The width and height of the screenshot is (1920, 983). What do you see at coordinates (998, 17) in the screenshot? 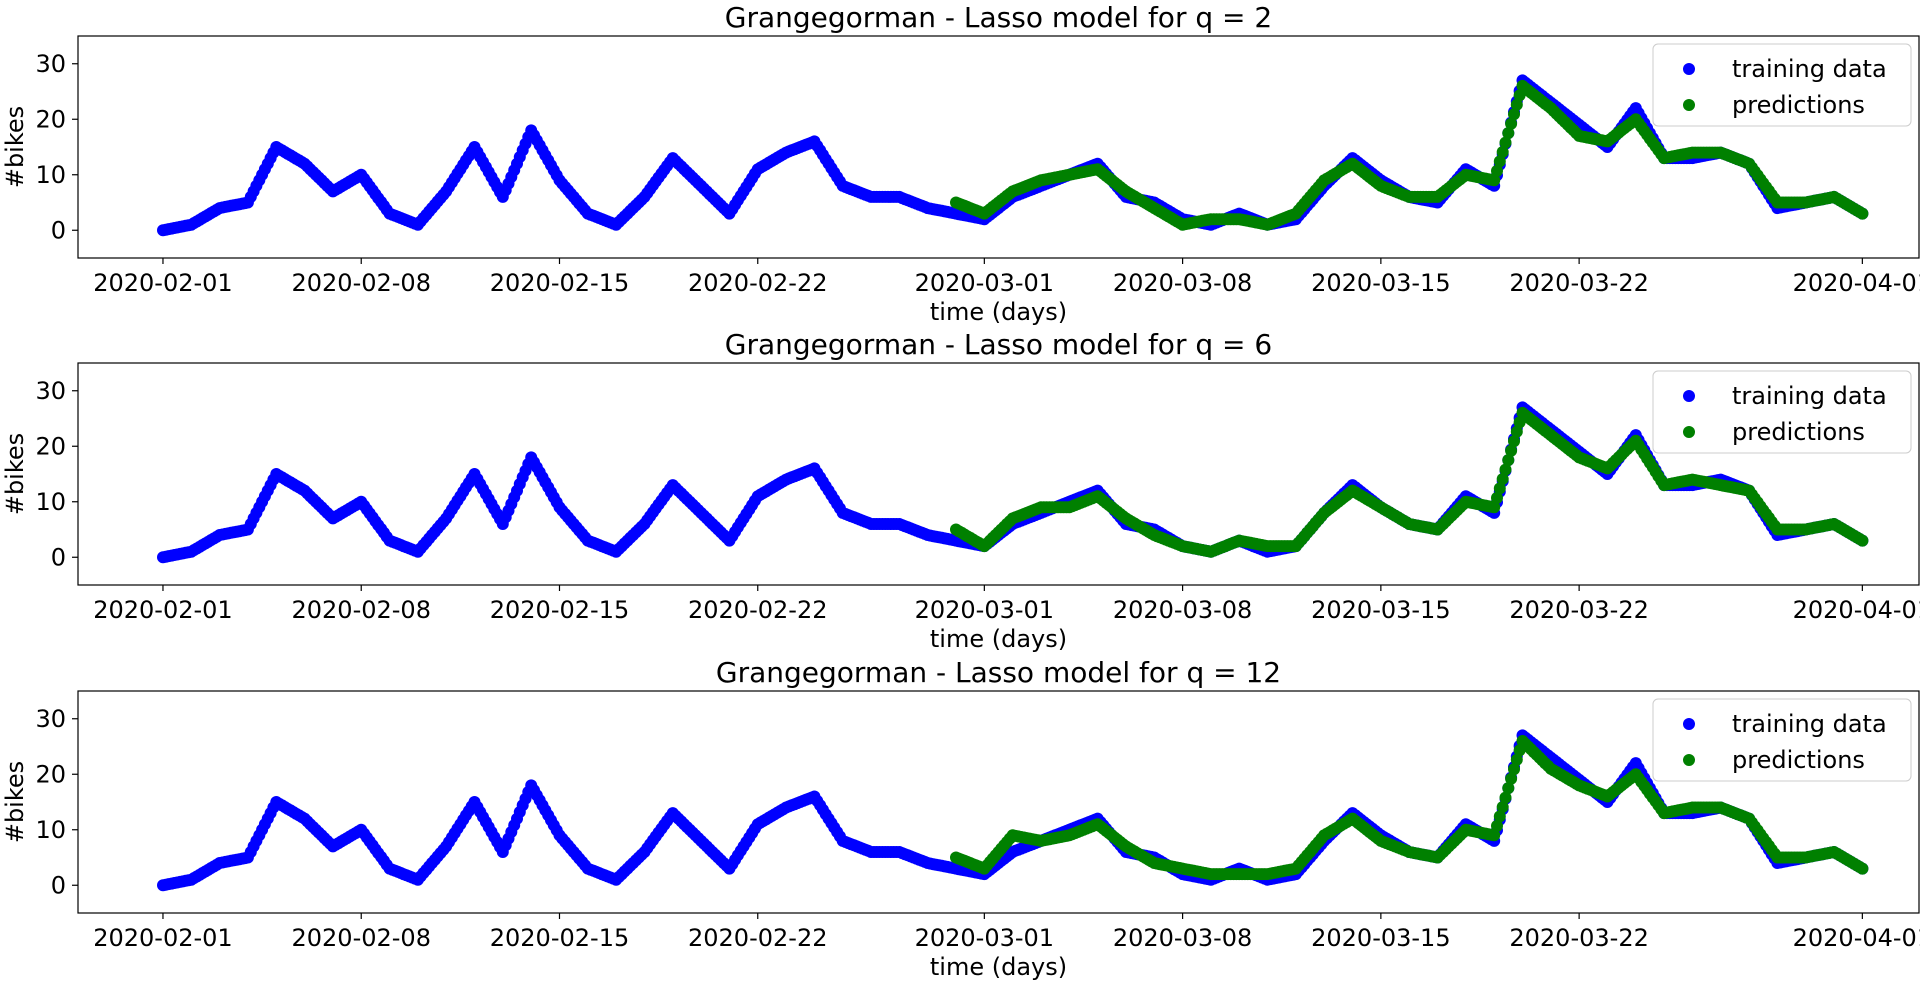
I see `chart-title: Grangegorman - Lasso model for q = 2` at bounding box center [998, 17].